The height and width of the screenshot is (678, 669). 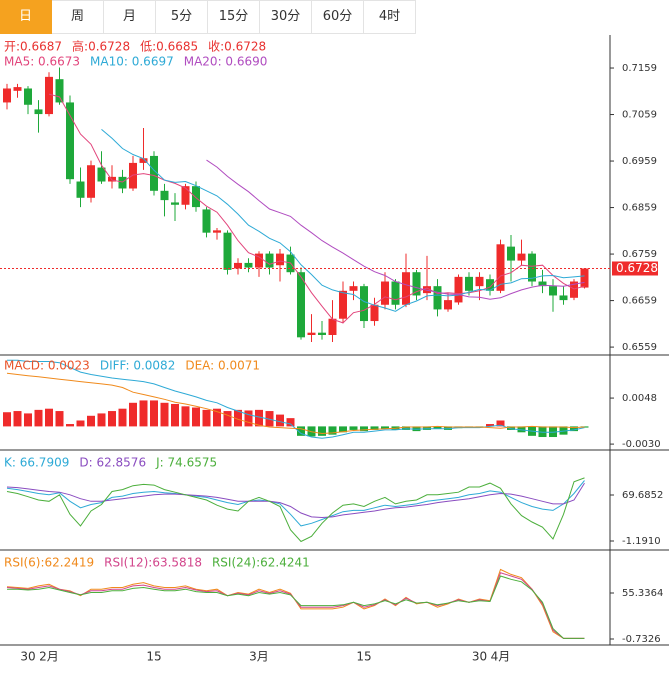 I want to click on legend-label: MA20: 0.6690, so click(x=226, y=62).